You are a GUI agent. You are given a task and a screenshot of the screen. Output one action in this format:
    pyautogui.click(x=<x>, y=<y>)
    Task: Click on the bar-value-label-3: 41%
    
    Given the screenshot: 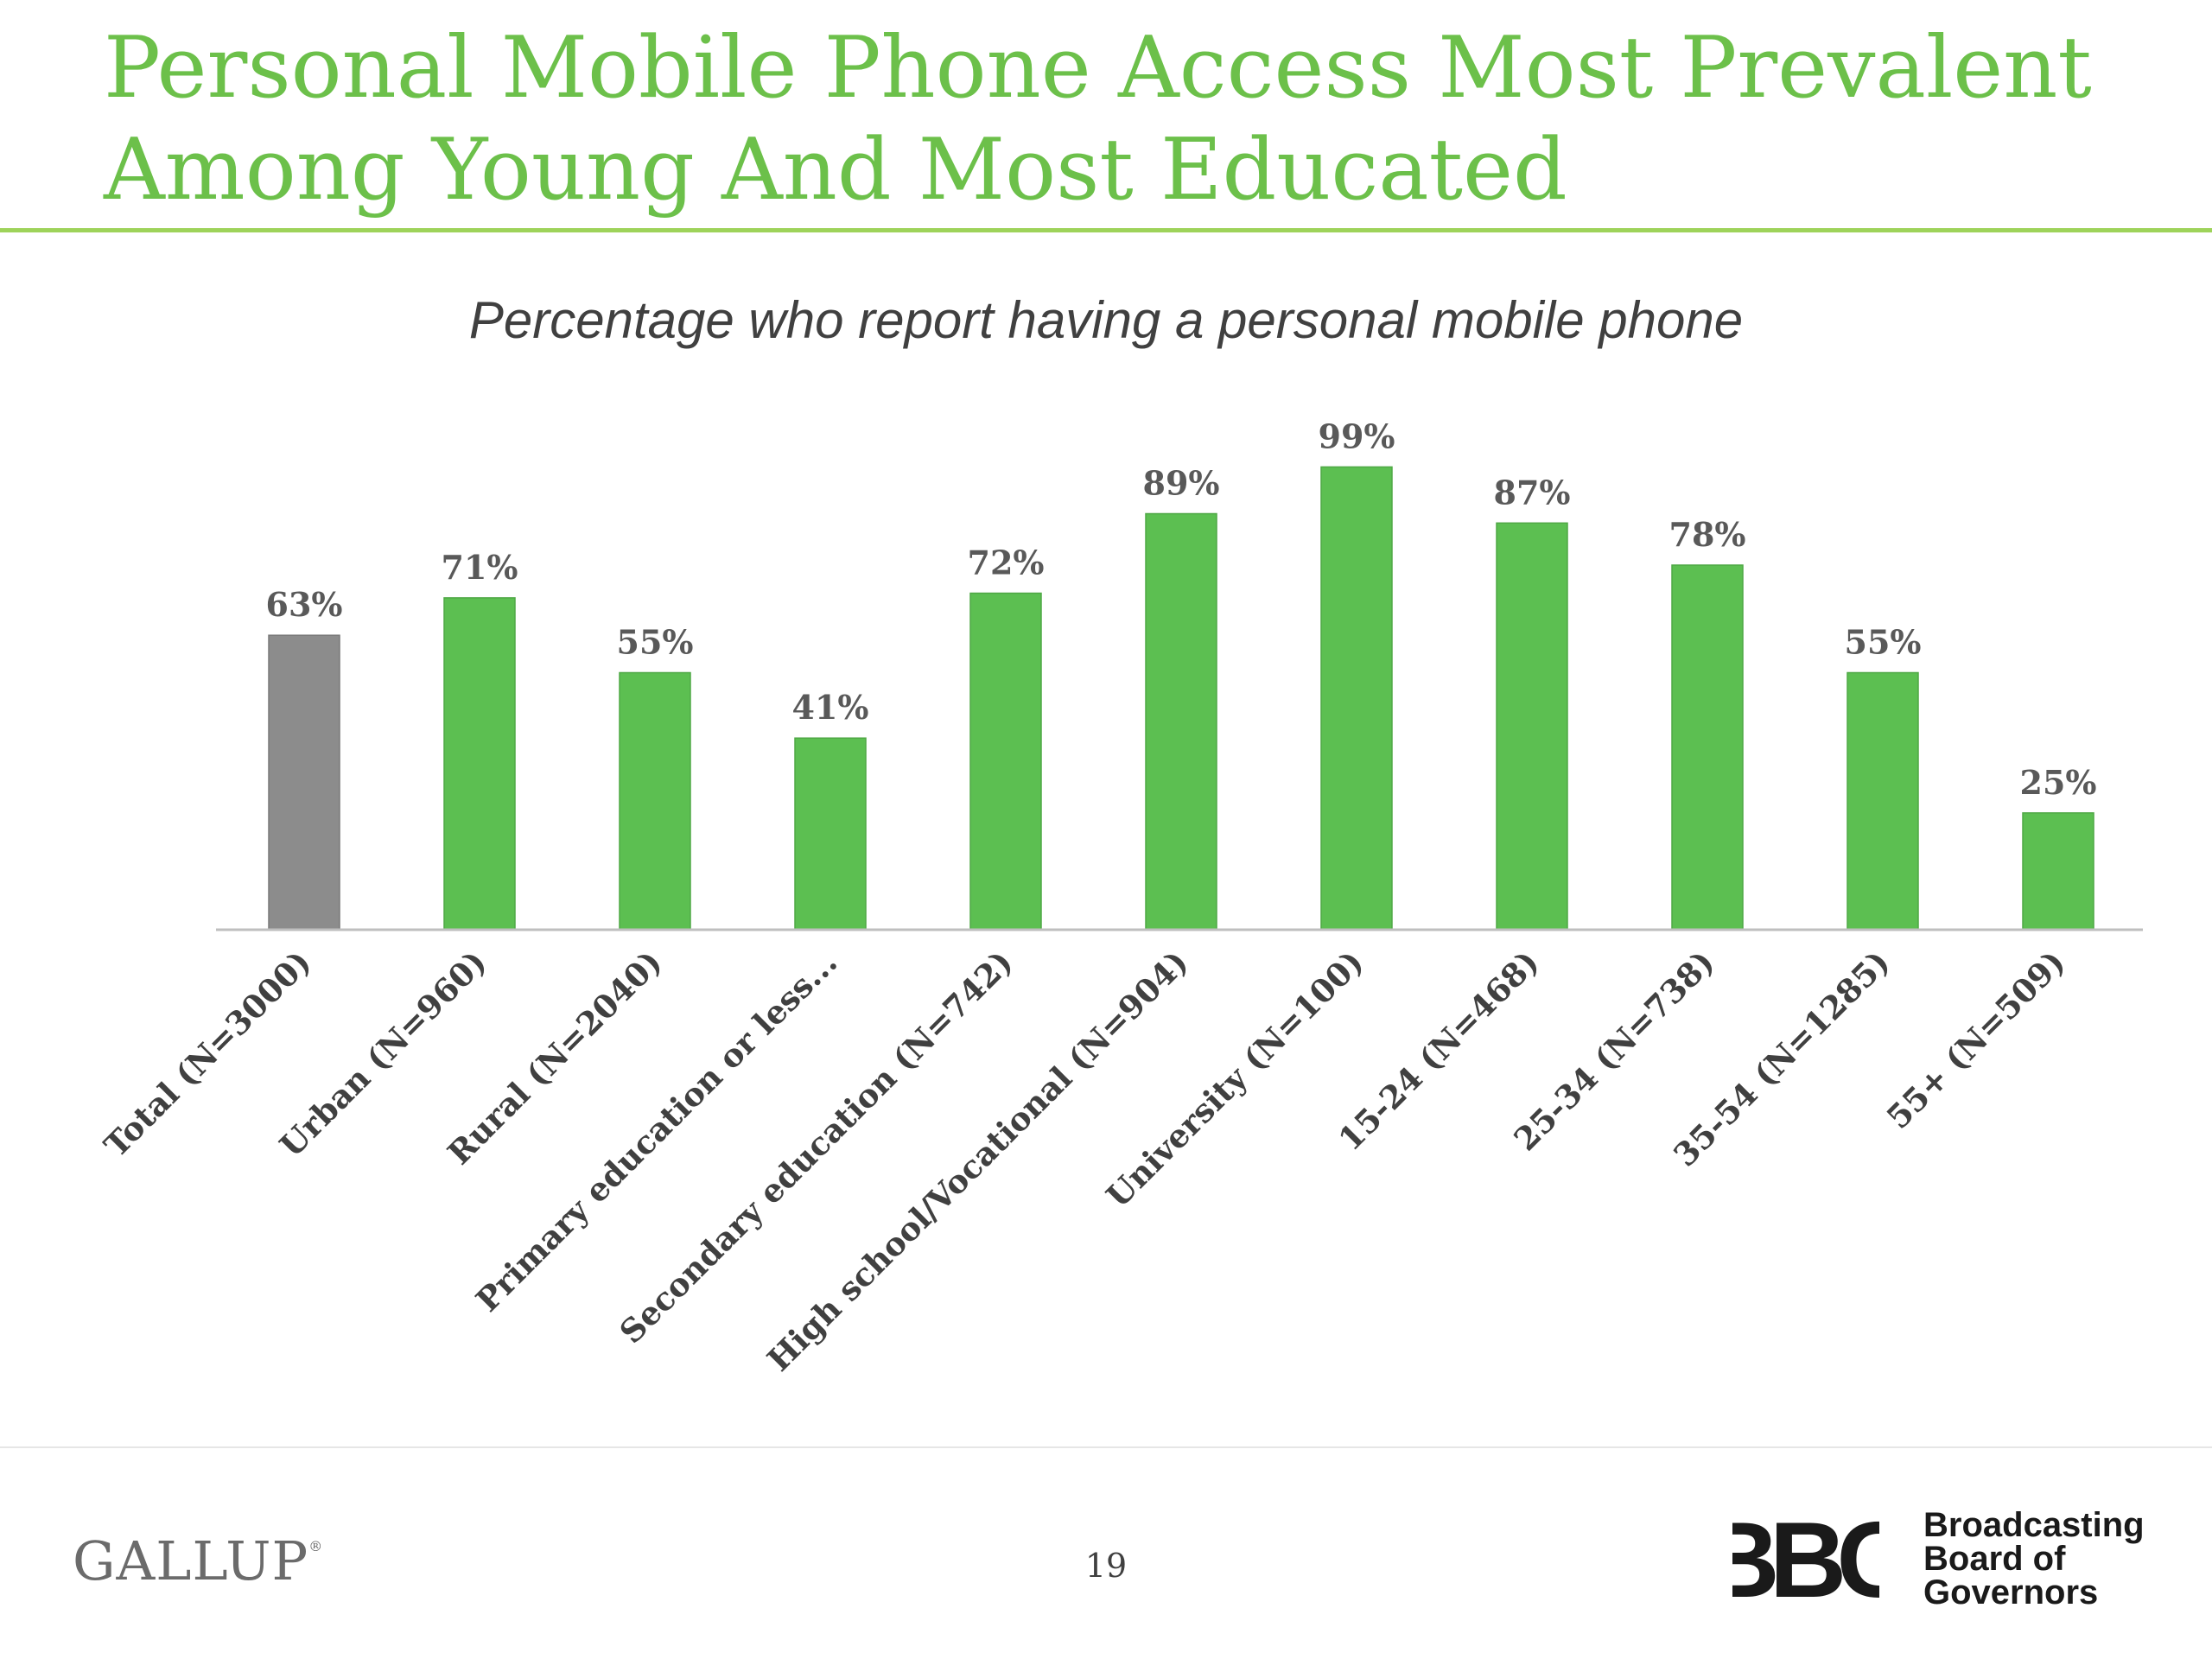 What is the action you would take?
    pyautogui.click(x=830, y=707)
    